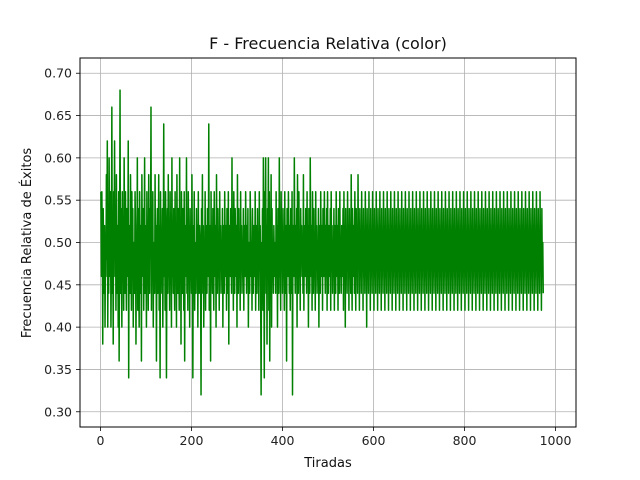 The image size is (640, 480). What do you see at coordinates (58, 284) in the screenshot?
I see `y-tick-label: 0.45` at bounding box center [58, 284].